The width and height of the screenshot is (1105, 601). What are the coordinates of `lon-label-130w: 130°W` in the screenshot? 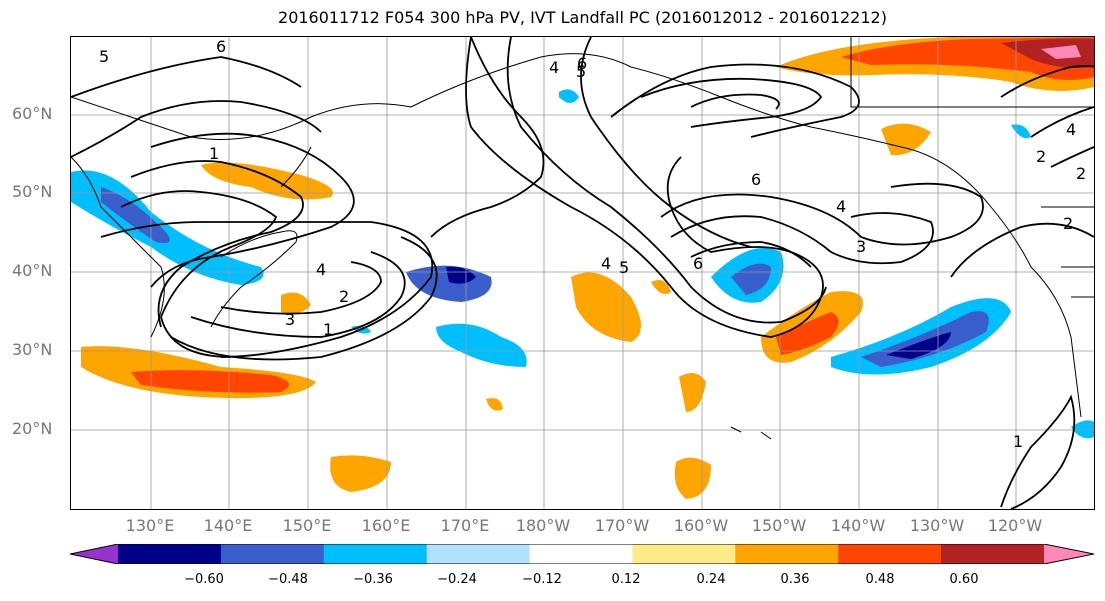 It's located at (937, 525).